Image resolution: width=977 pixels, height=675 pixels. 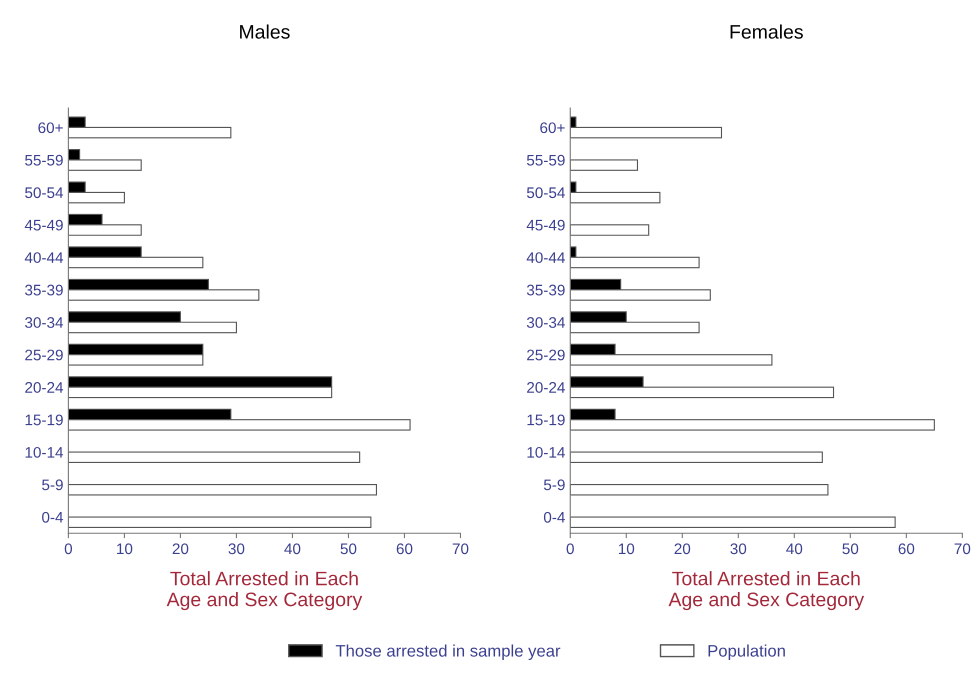 I want to click on legend-label: Those arrested in sample year, so click(x=448, y=652).